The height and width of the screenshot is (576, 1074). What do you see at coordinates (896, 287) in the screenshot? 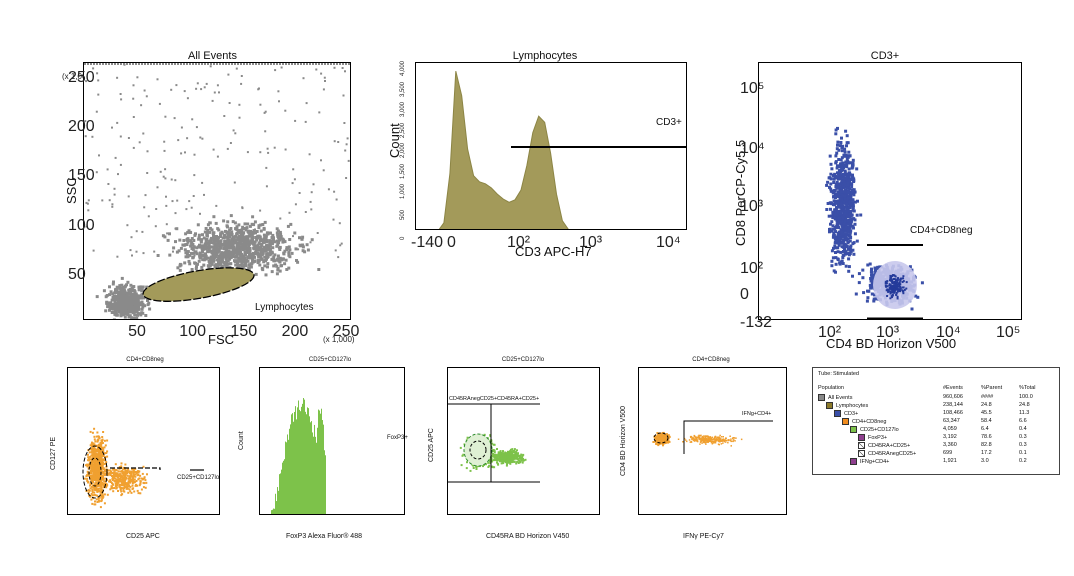
I see `cd4-population` at bounding box center [896, 287].